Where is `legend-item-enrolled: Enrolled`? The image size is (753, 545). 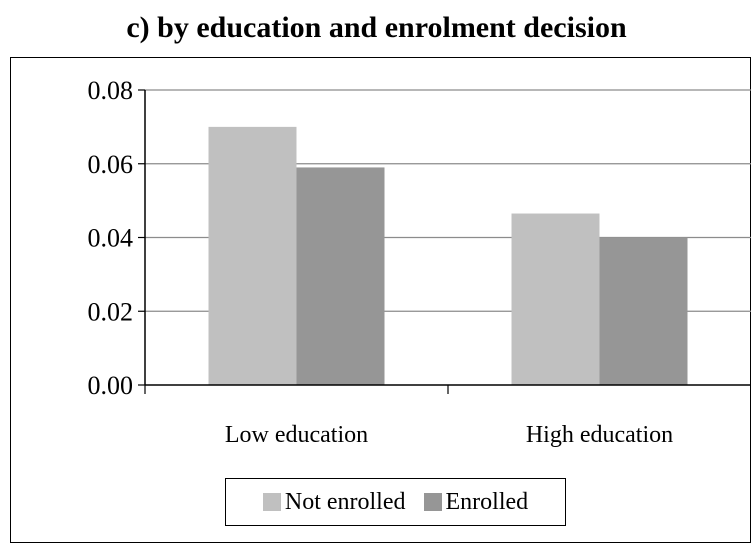
legend-item-enrolled: Enrolled is located at coordinates (476, 502).